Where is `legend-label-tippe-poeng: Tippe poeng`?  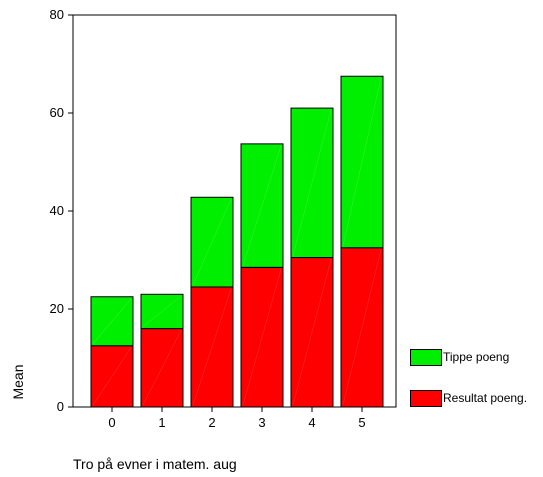 legend-label-tippe-poeng: Tippe poeng is located at coordinates (476, 357).